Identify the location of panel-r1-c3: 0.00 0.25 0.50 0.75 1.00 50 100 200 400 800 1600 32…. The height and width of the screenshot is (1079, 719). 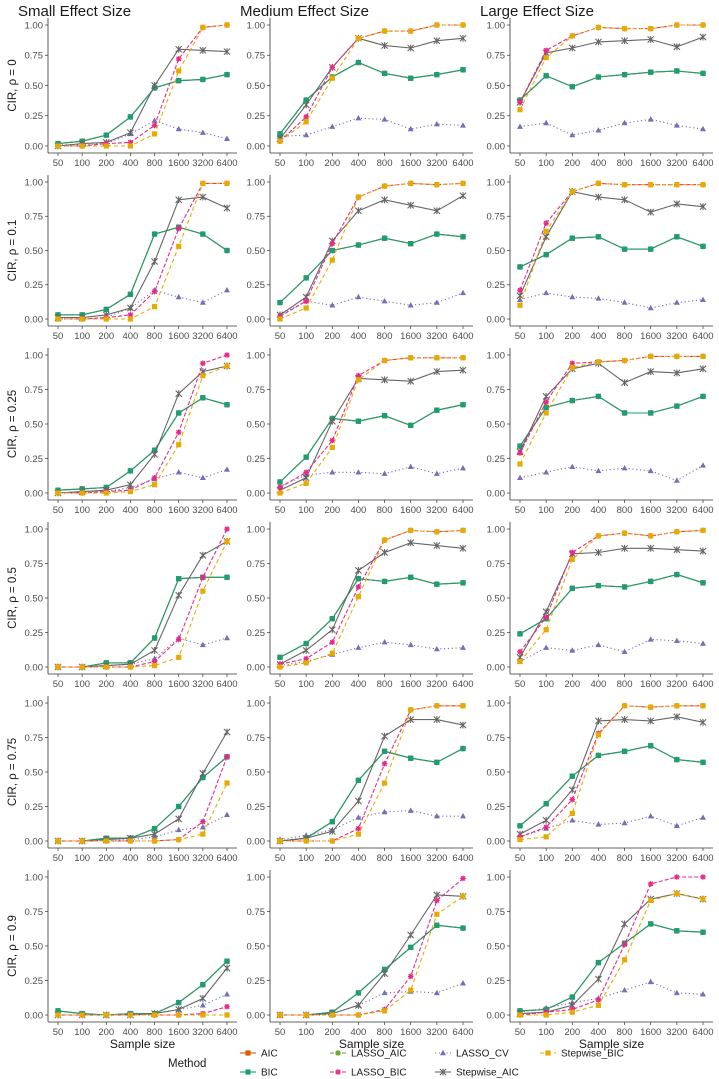
(600, 93).